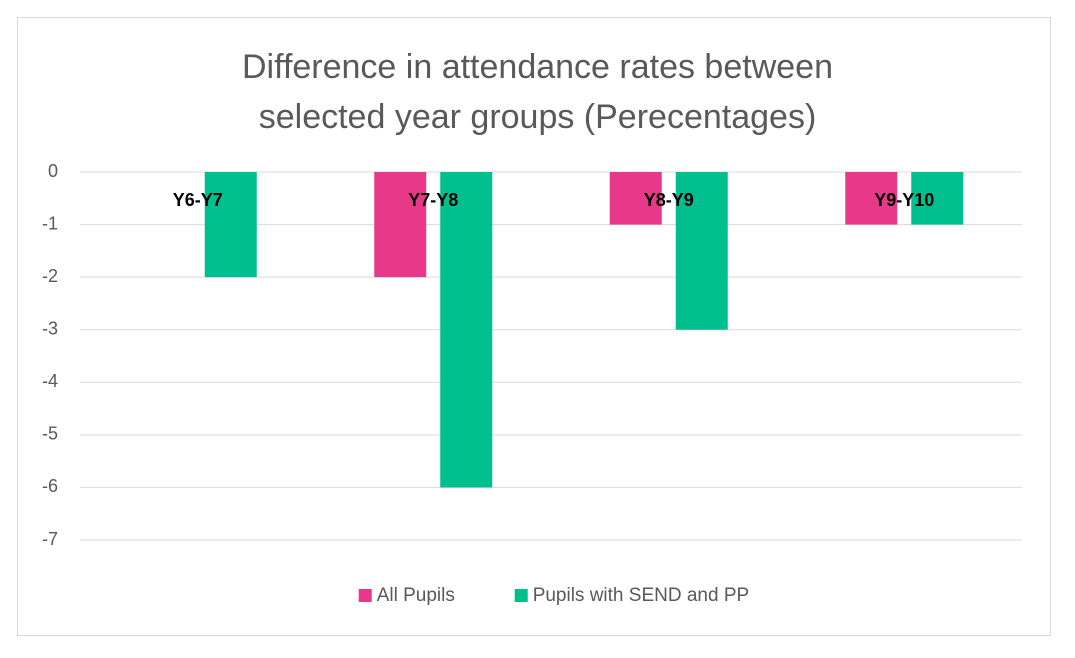 The image size is (1075, 658). I want to click on category-label: Y8-Y9, so click(669, 200).